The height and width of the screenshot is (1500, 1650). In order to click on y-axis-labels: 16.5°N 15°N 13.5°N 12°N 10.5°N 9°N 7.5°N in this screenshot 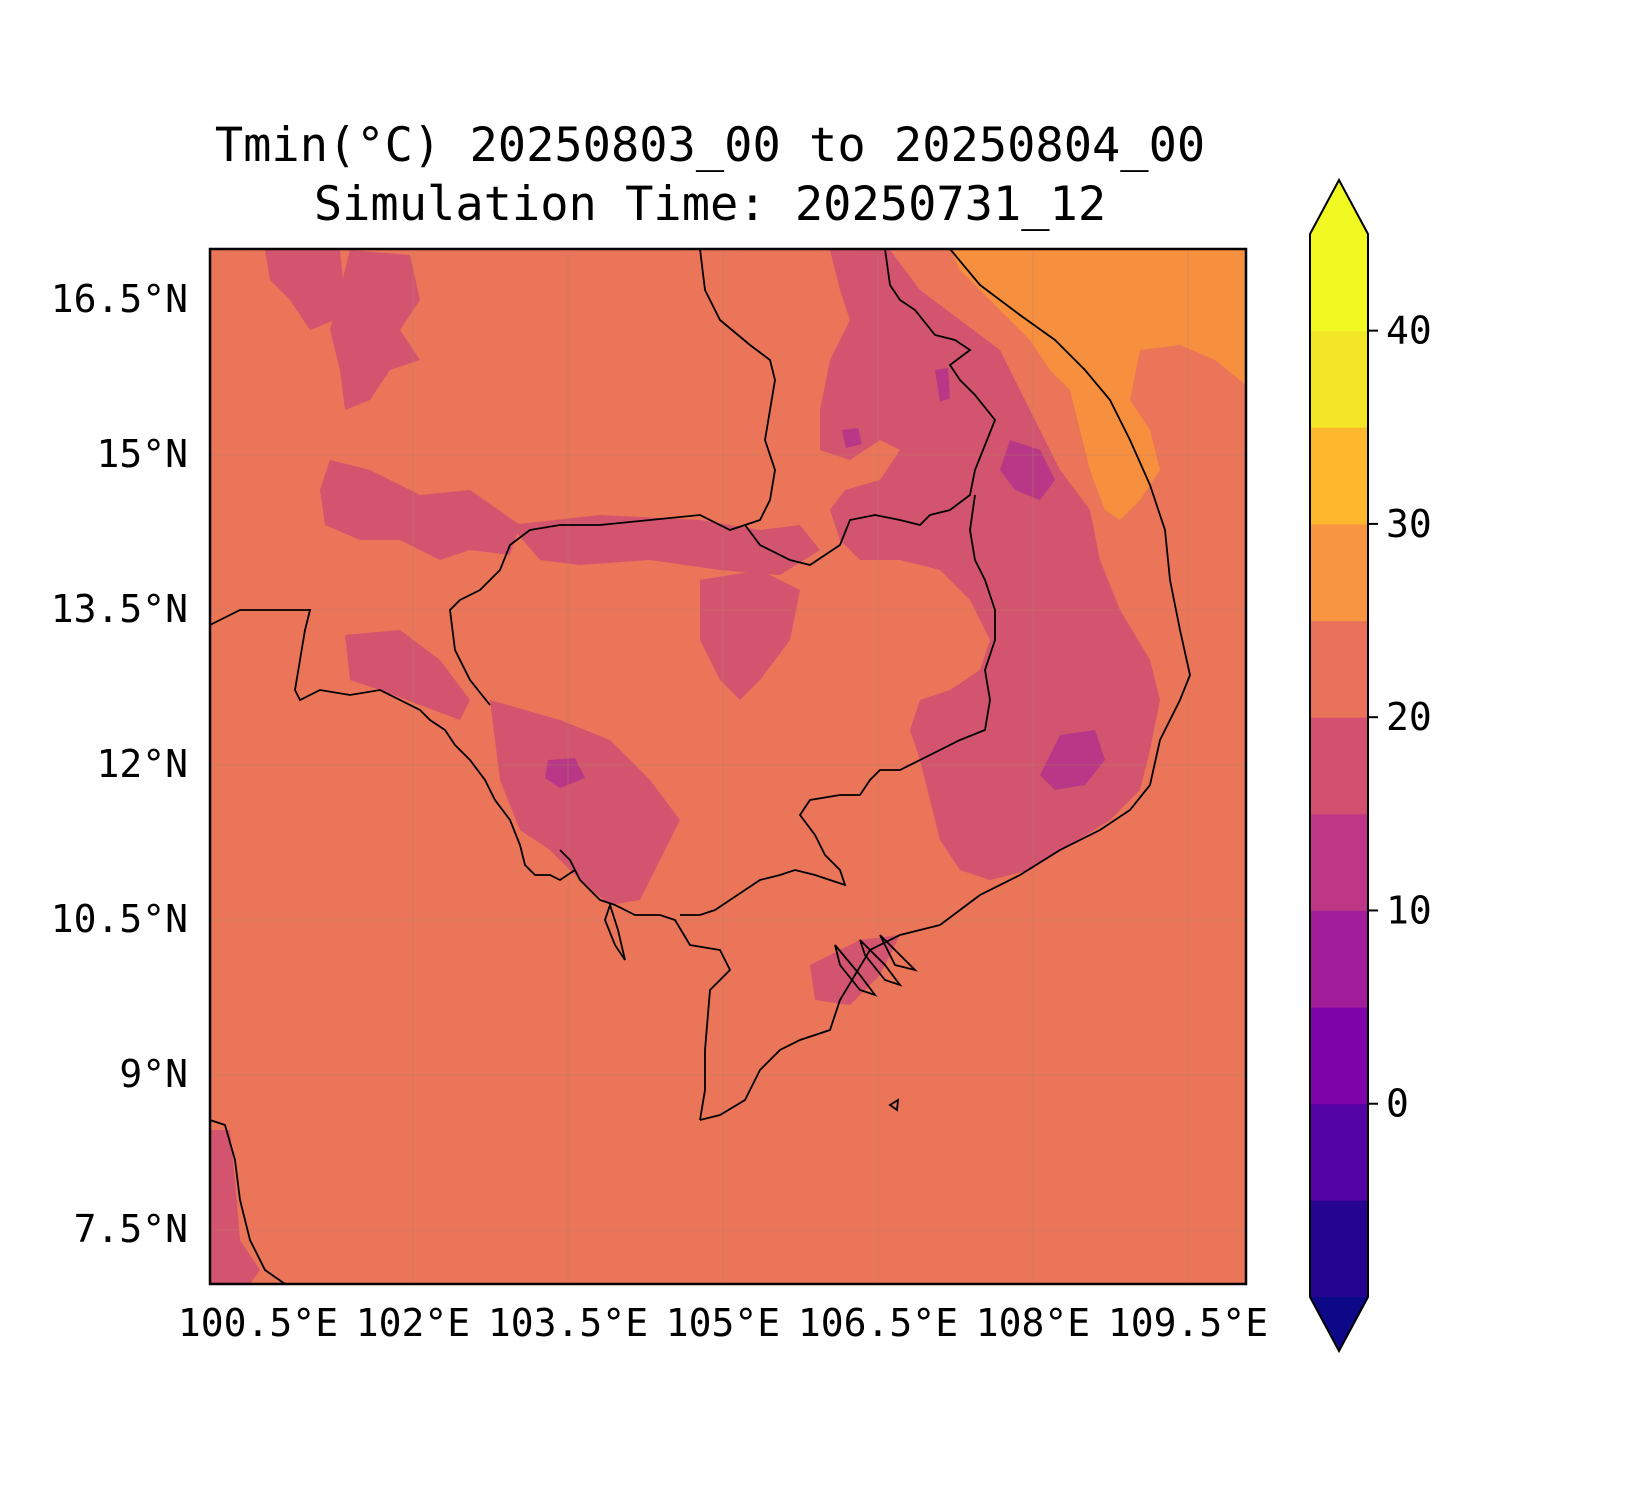, I will do `click(119, 764)`.